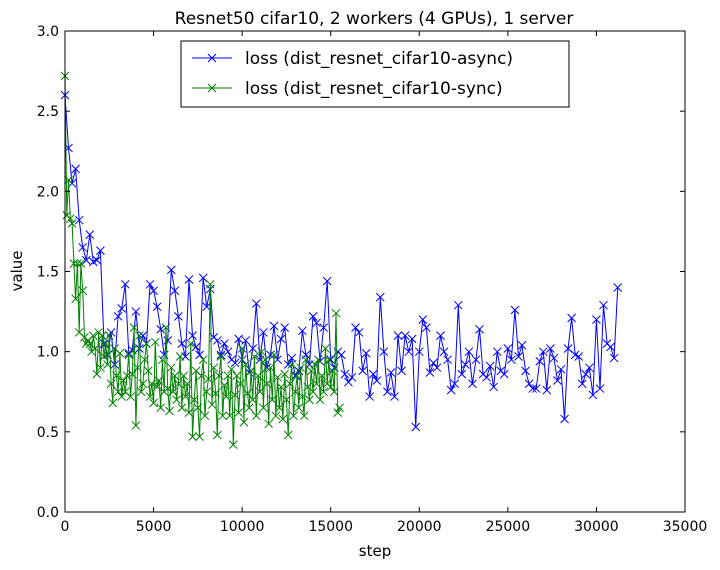 The image size is (720, 570). Describe the element at coordinates (375, 74) in the screenshot. I see `legend-box` at that location.